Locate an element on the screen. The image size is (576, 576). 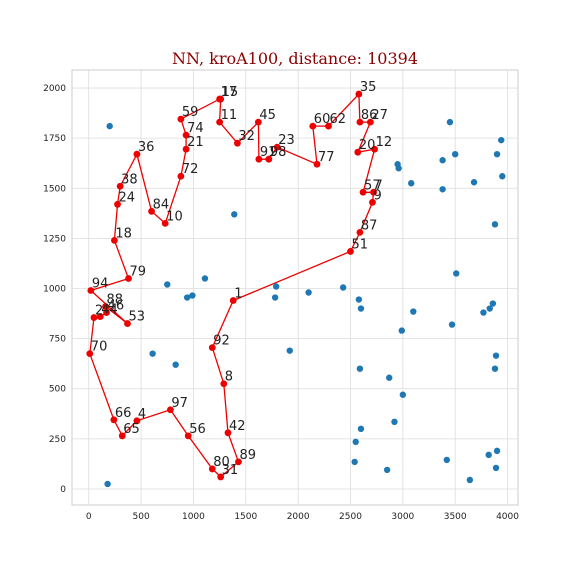
node-label: 44 is located at coordinates (109, 310).